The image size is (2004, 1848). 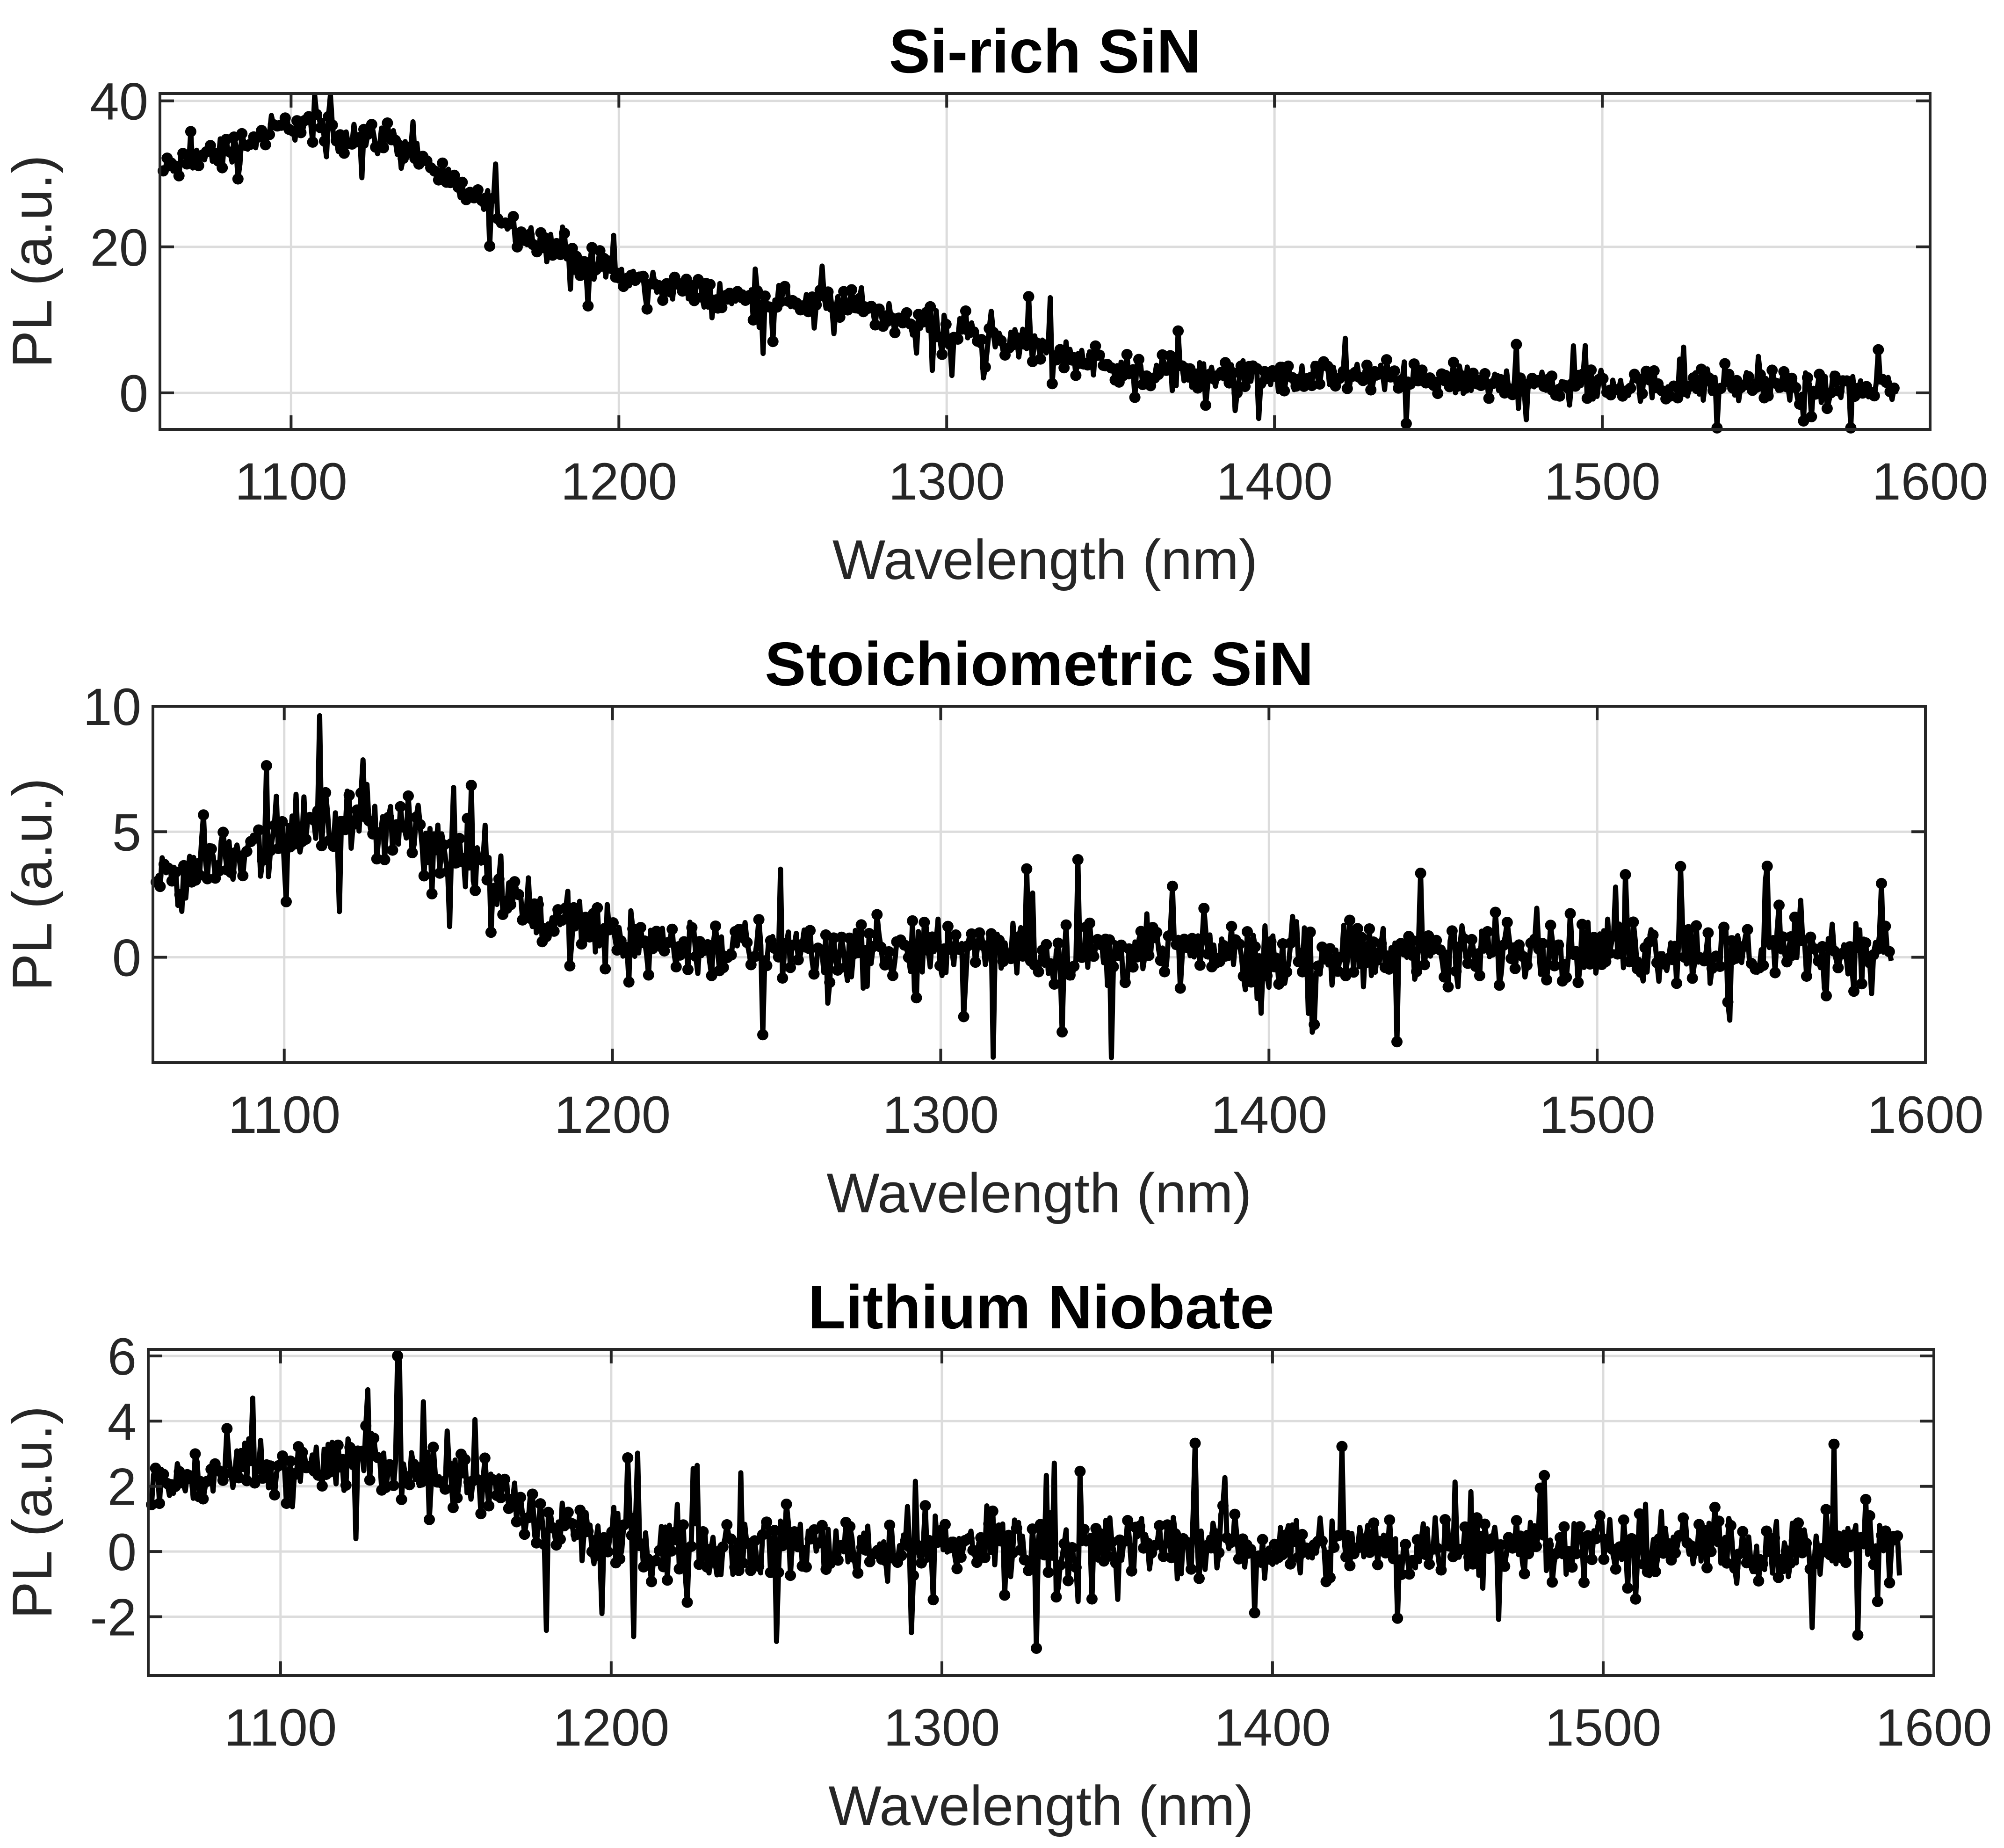 I want to click on y-tick-label: 20, so click(x=119, y=248).